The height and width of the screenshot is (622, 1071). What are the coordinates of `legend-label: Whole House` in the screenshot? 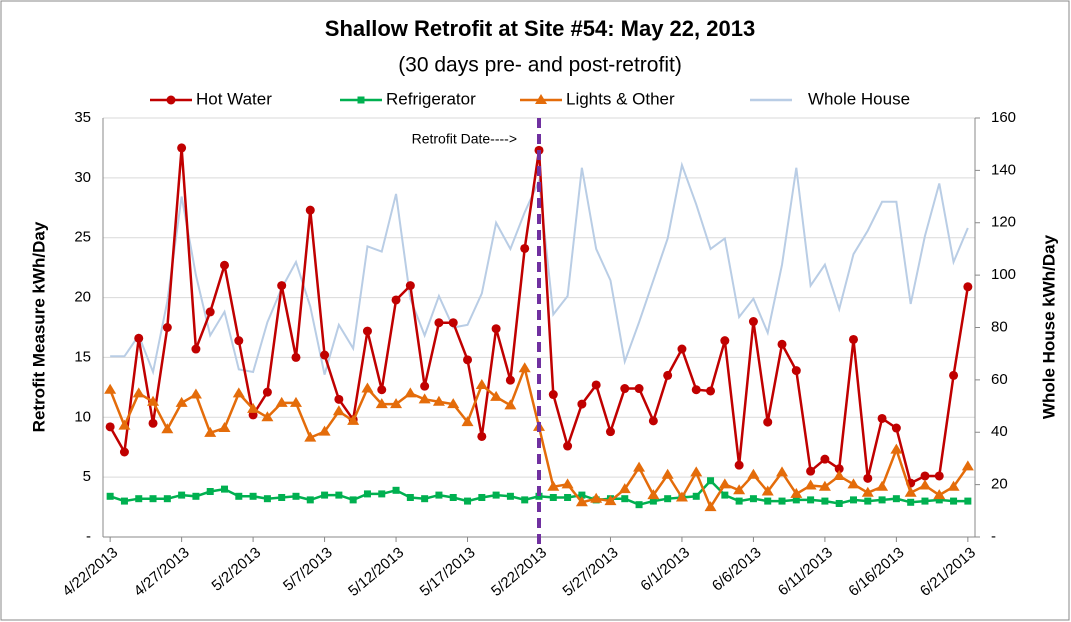 It's located at (859, 98).